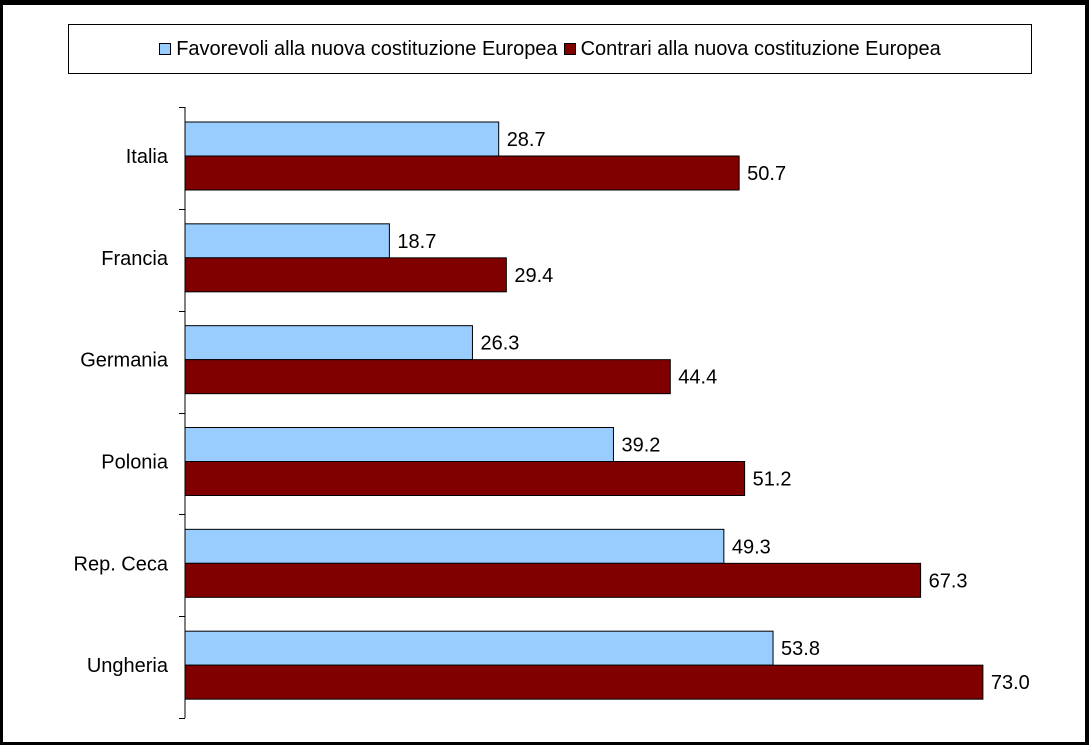 Image resolution: width=1089 pixels, height=745 pixels. What do you see at coordinates (751, 547) in the screenshot?
I see `data-label: 49.3` at bounding box center [751, 547].